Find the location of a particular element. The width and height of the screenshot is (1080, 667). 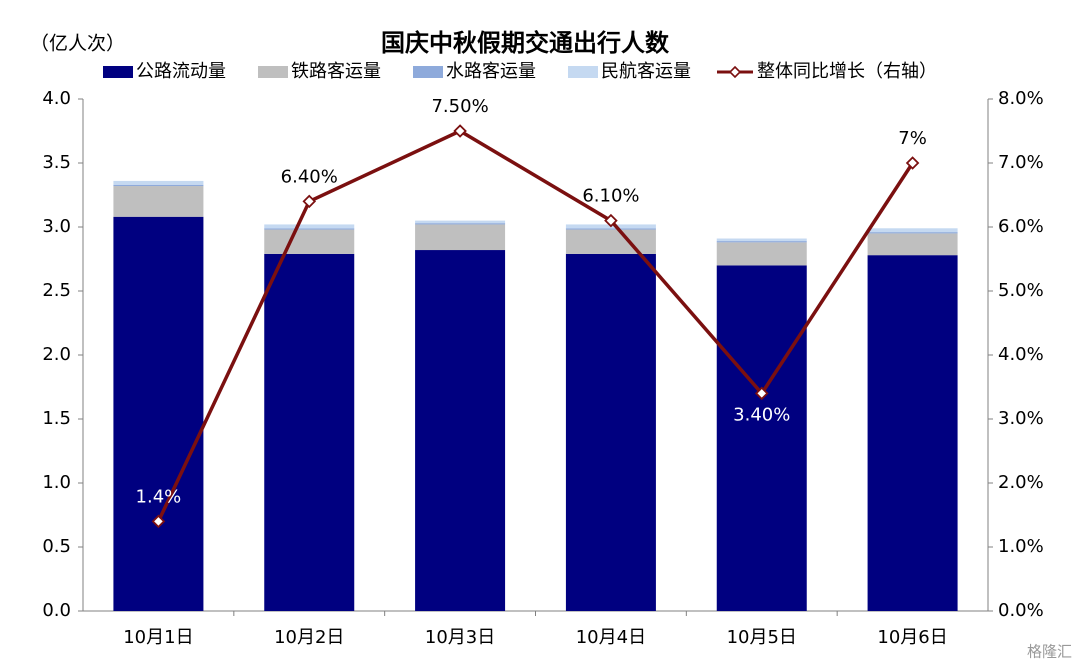

x-tick-label: 10月5日 is located at coordinates (762, 637).